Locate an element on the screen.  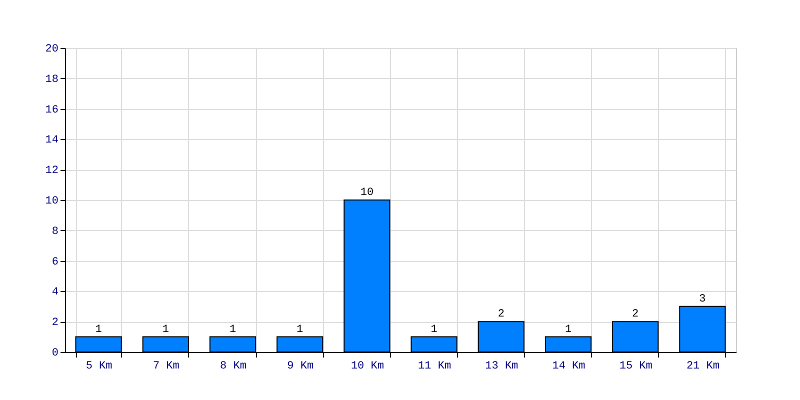
y-tick-label: 4 is located at coordinates (55, 292).